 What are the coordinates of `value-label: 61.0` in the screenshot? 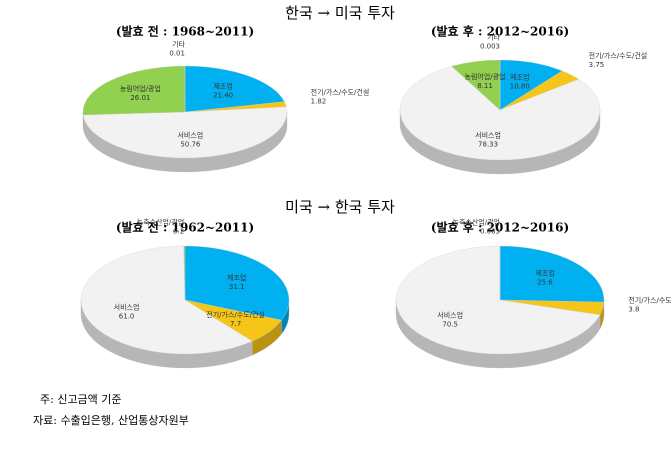 It's located at (127, 316).